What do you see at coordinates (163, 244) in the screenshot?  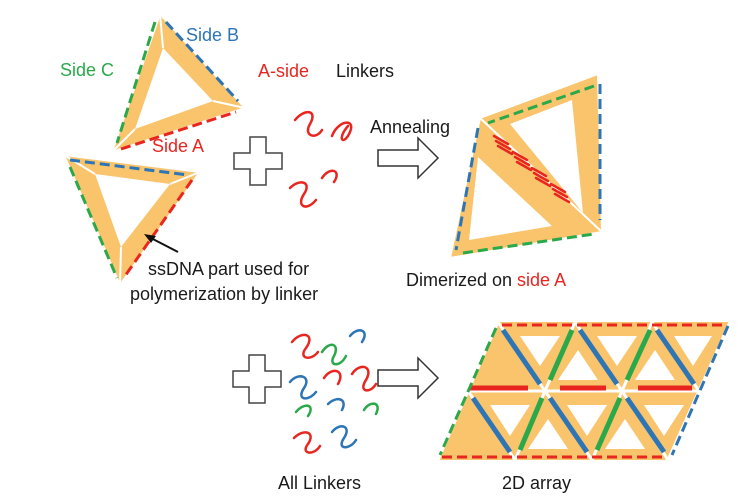 I see `pointer-arrow` at bounding box center [163, 244].